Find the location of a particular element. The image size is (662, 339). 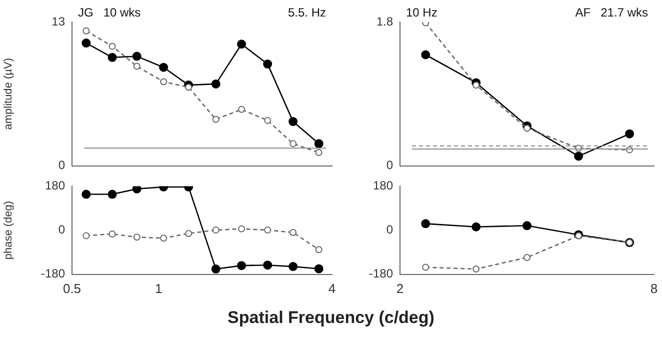

text: 10 Hz is located at coordinates (422, 12).